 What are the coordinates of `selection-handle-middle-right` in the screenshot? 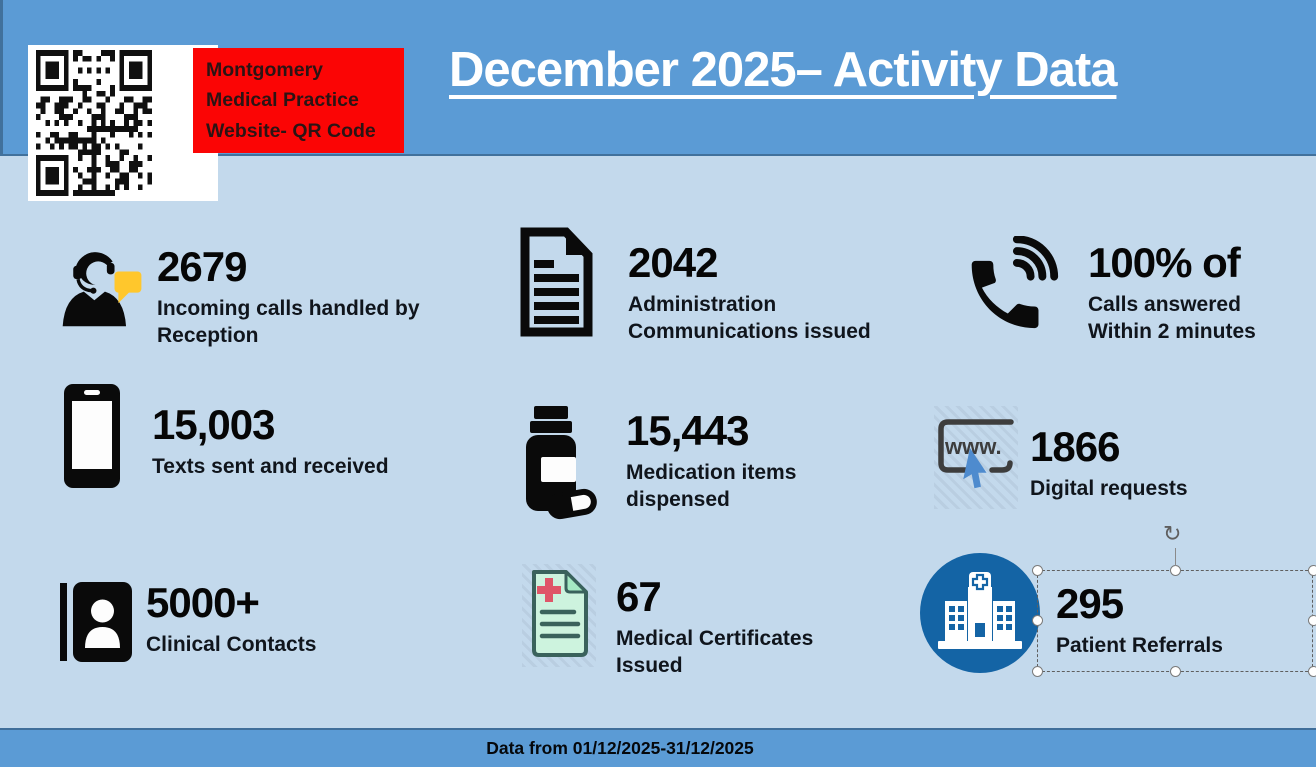 It's located at (1312, 620).